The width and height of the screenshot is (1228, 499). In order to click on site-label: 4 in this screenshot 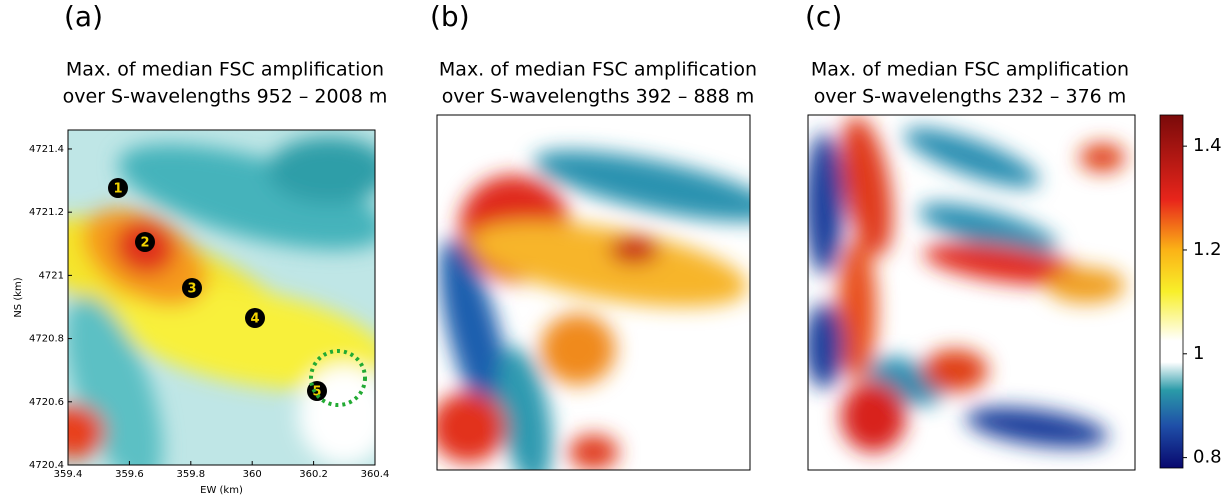, I will do `click(254, 319)`.